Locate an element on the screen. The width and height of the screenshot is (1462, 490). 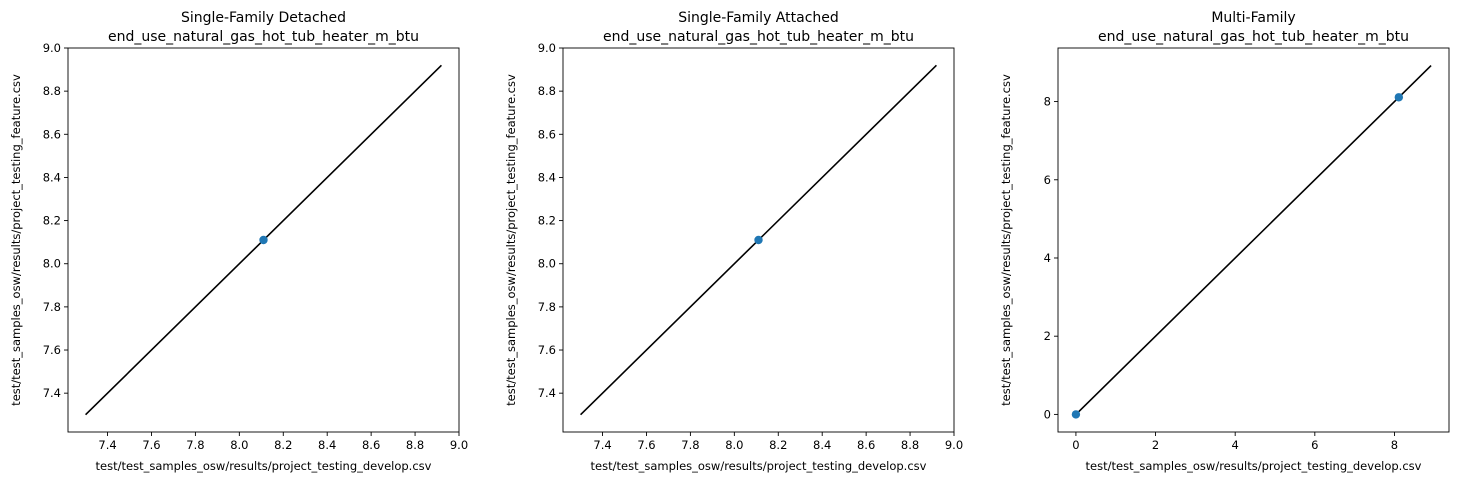
y-tick-label: 6 is located at coordinates (1047, 180).